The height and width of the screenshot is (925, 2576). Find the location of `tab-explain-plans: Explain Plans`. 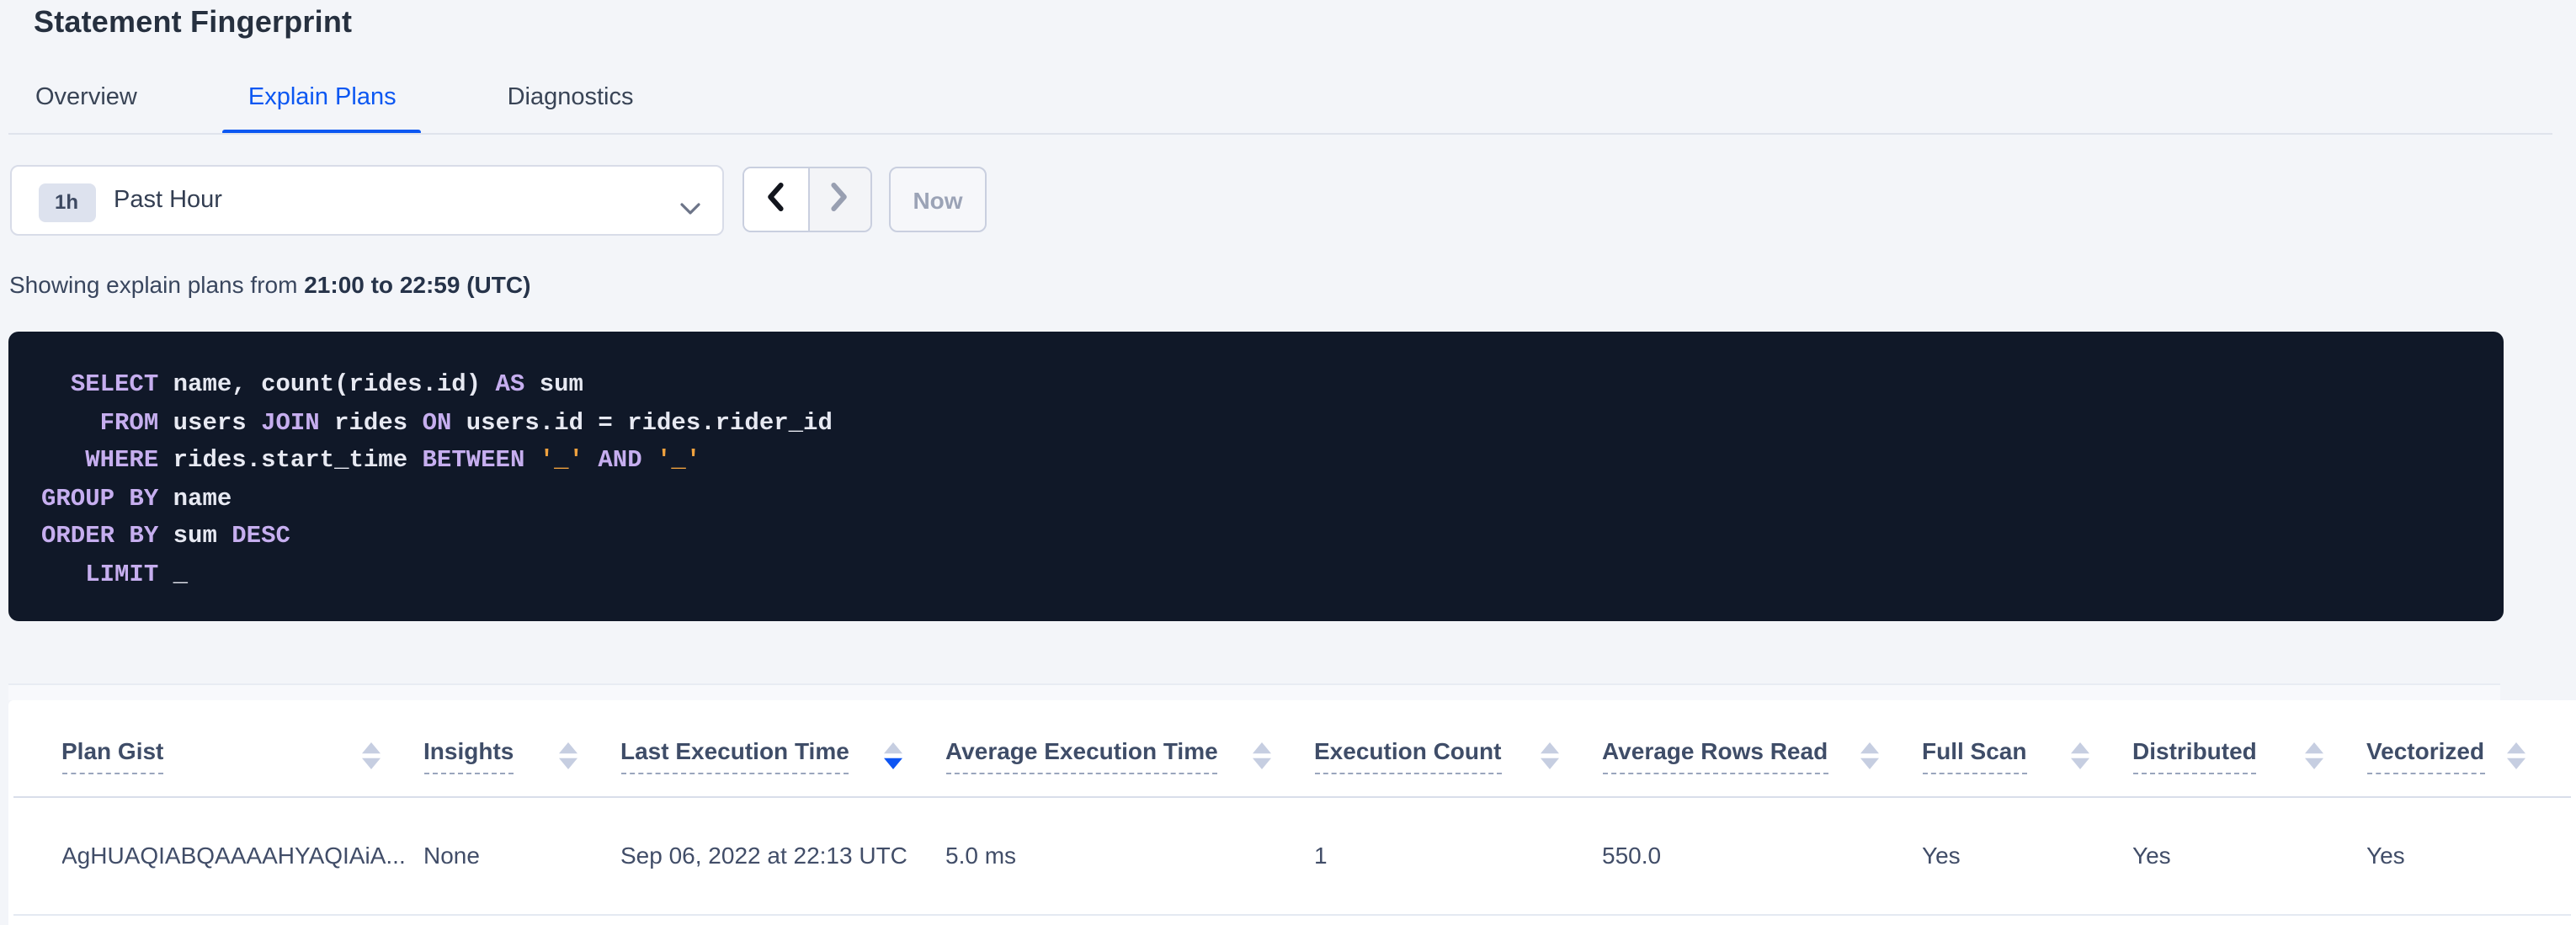

tab-explain-plans: Explain Plans is located at coordinates (322, 101).